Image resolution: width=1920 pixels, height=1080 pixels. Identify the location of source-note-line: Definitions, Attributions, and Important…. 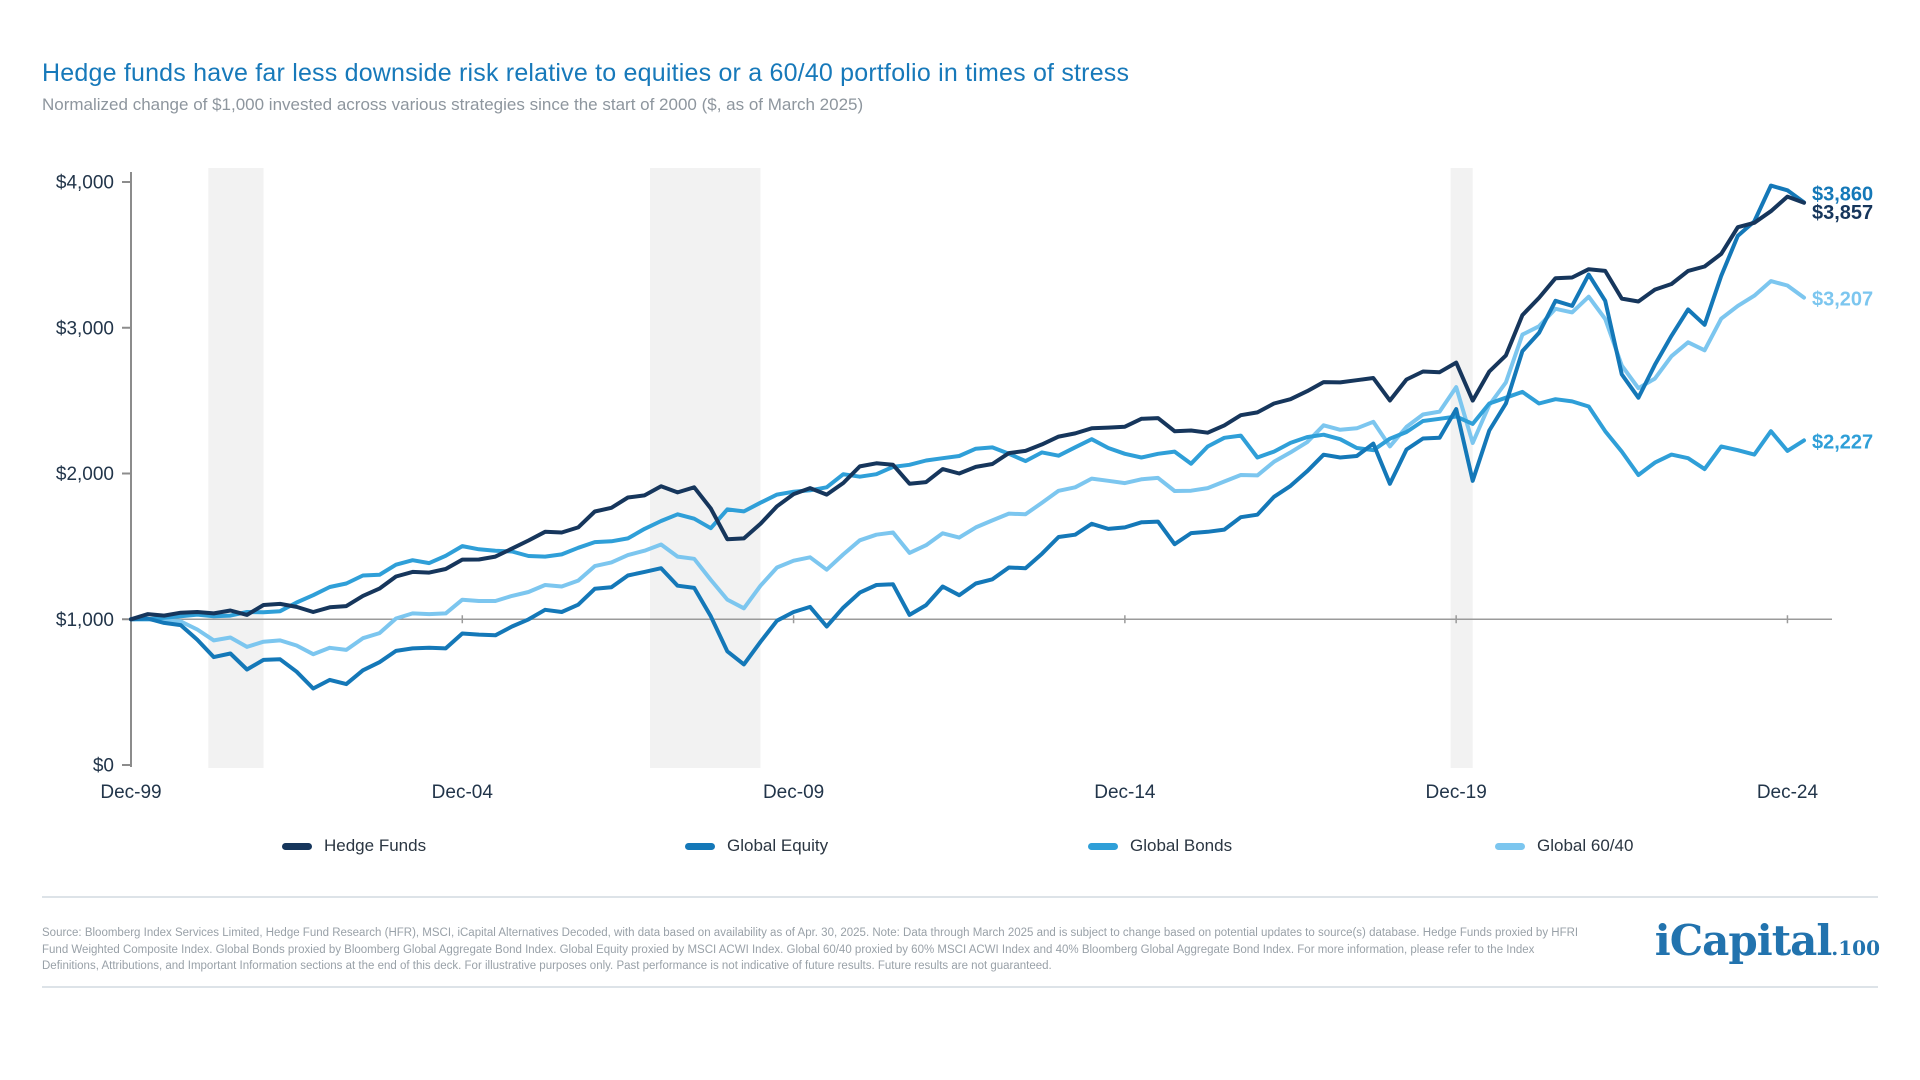
(547, 966).